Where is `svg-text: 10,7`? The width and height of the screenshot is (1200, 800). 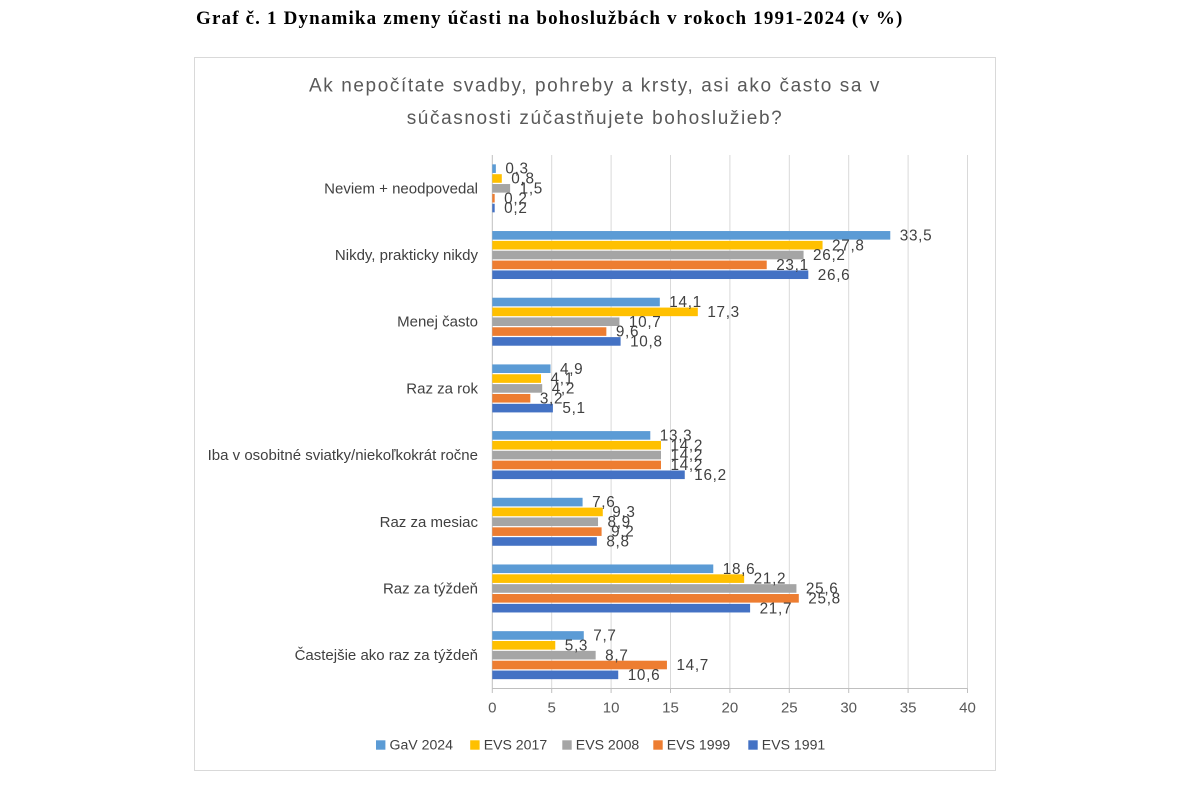 svg-text: 10,7 is located at coordinates (645, 322).